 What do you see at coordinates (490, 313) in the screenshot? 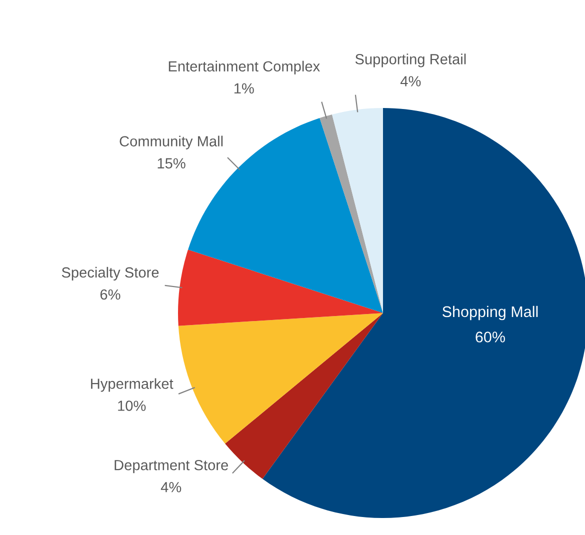
I see `slice-label: Shopping Mall` at bounding box center [490, 313].